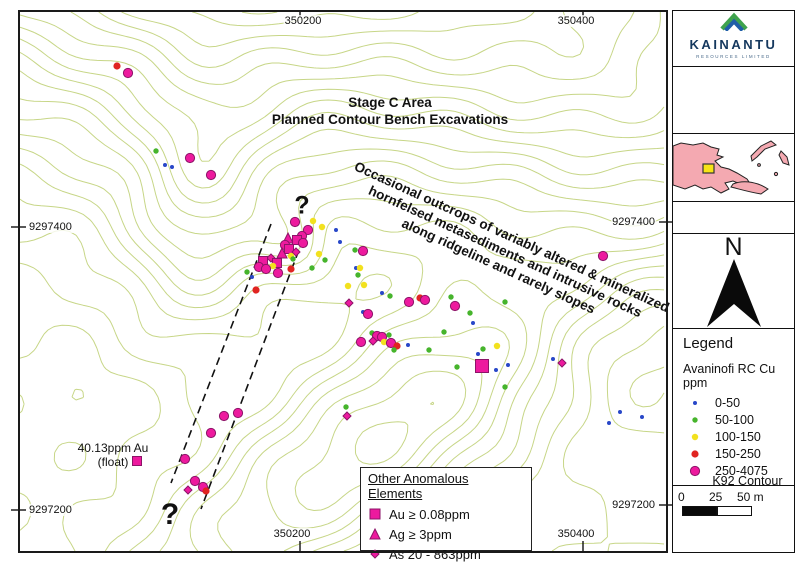 The height and width of the screenshot is (566, 800). Describe the element at coordinates (375, 533) in the screenshot. I see `ag-symbol-icon` at that location.